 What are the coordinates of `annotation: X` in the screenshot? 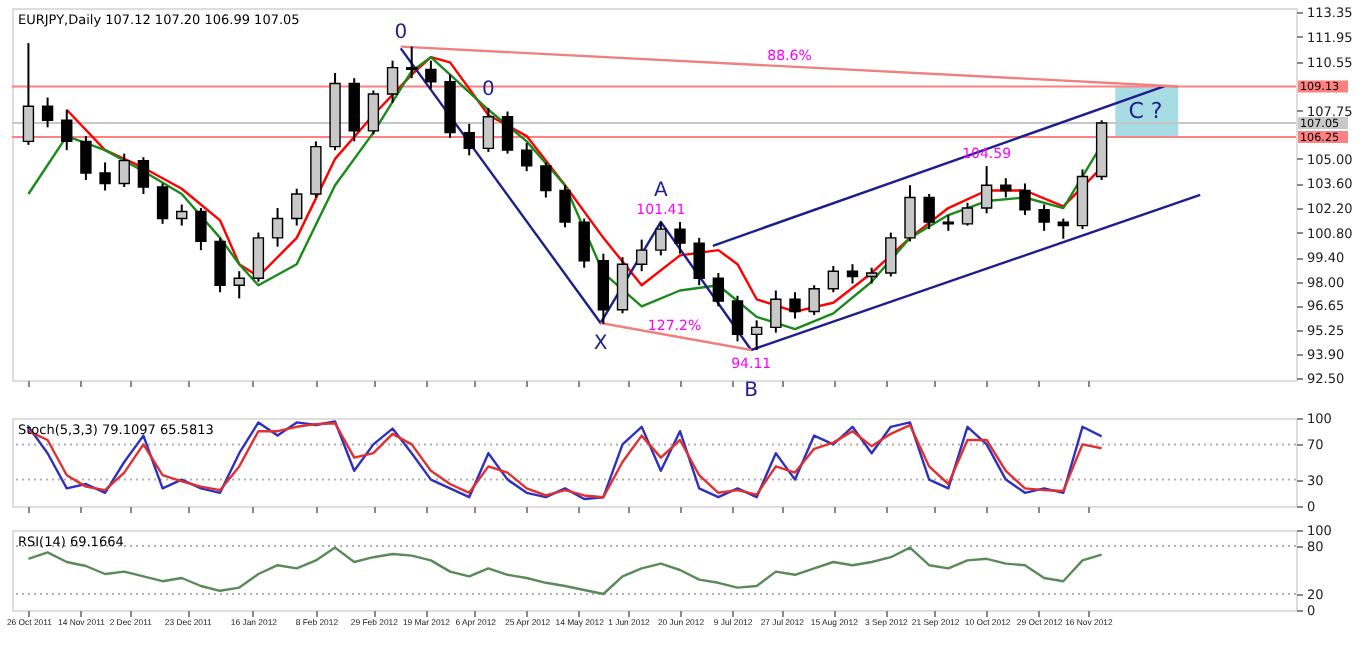 It's located at (600, 343).